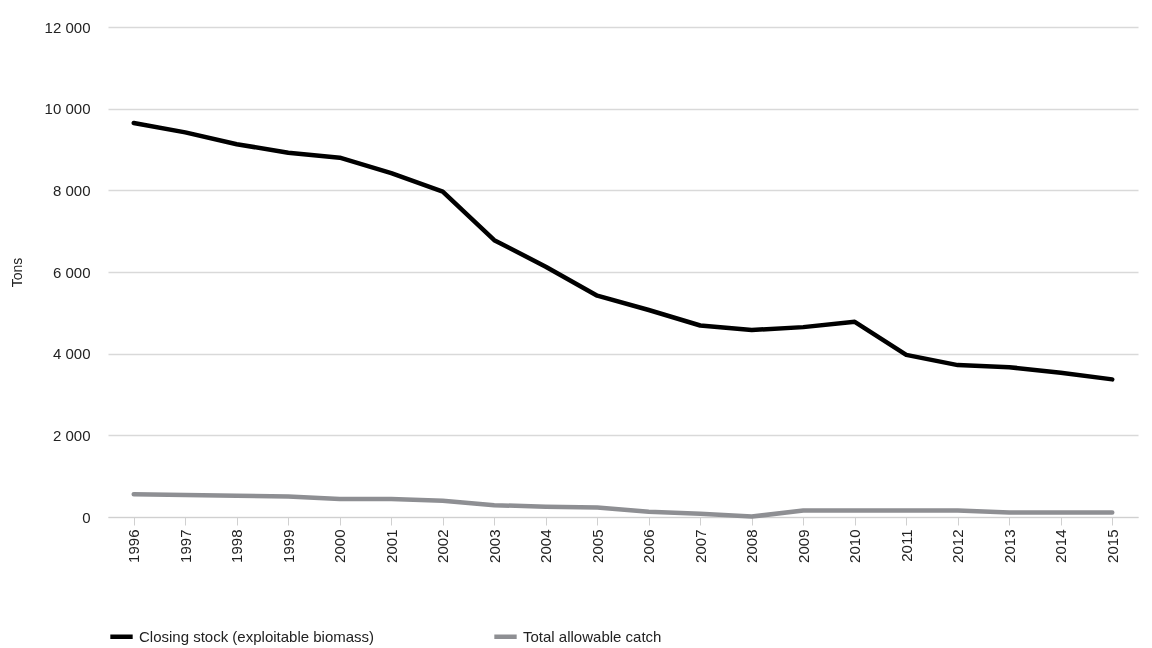  Describe the element at coordinates (592, 636) in the screenshot. I see `legend-label: Total allowable catch` at that location.